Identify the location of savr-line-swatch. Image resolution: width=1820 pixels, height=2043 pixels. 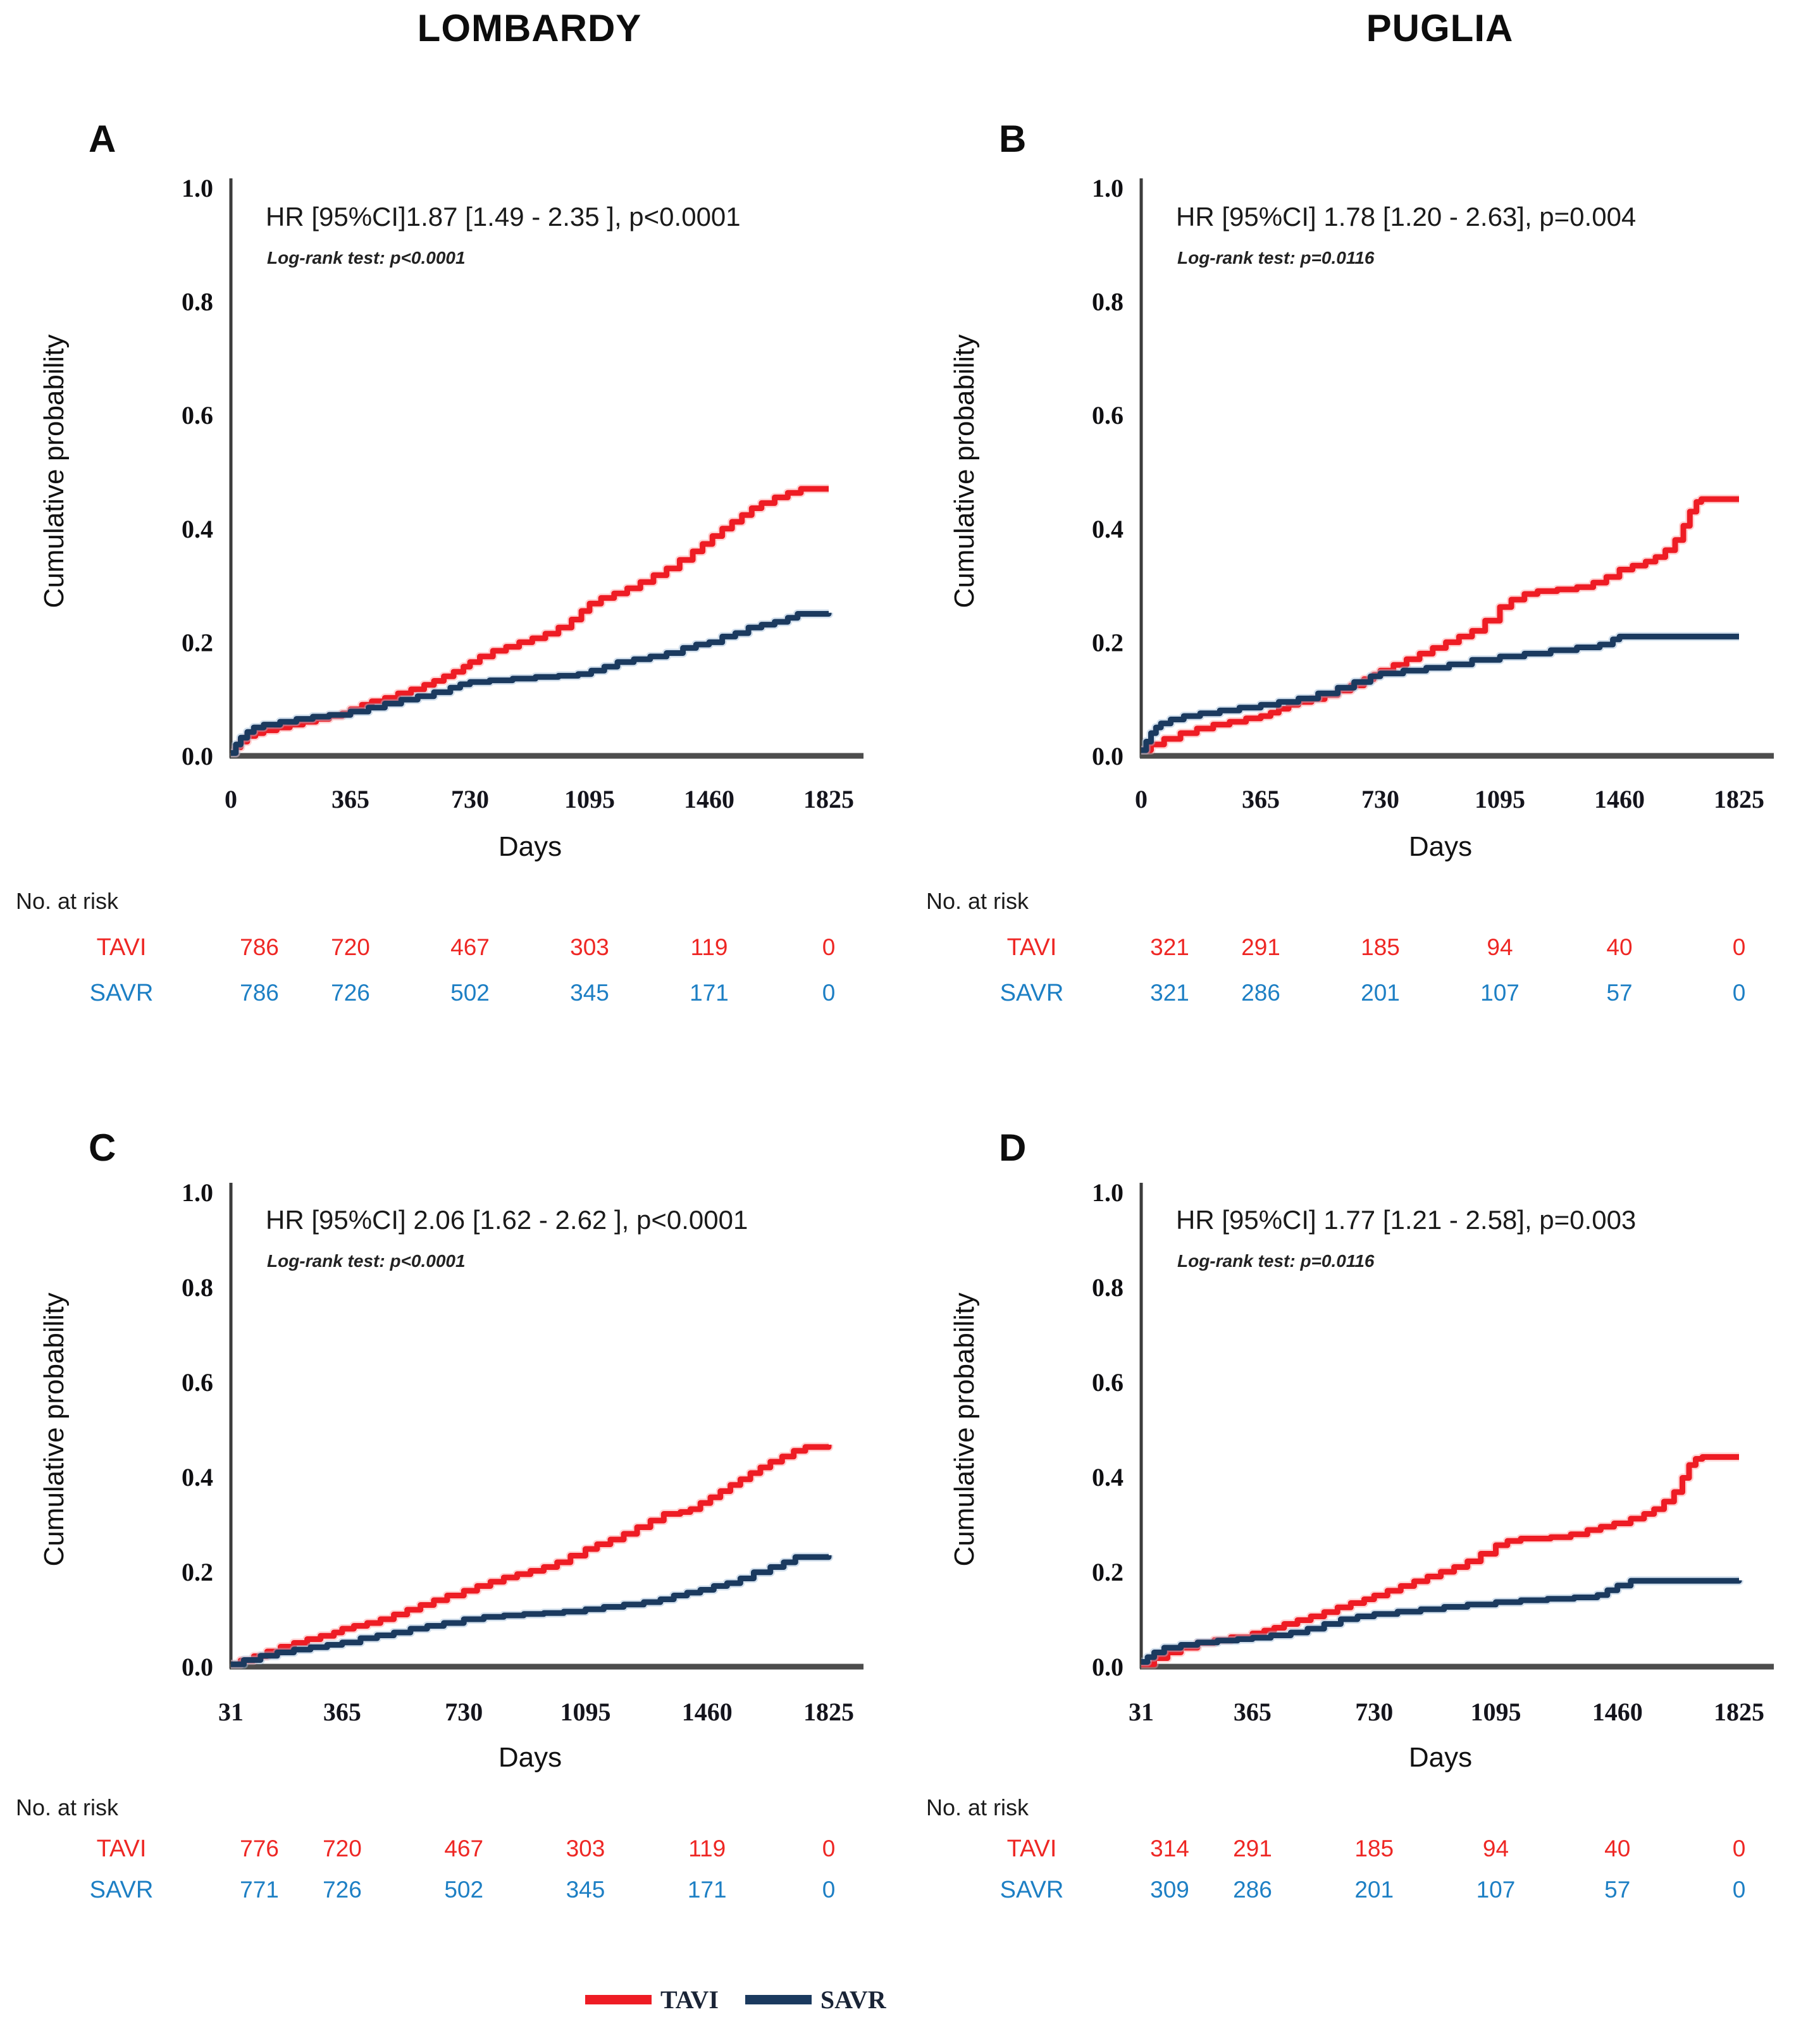
(778, 1999).